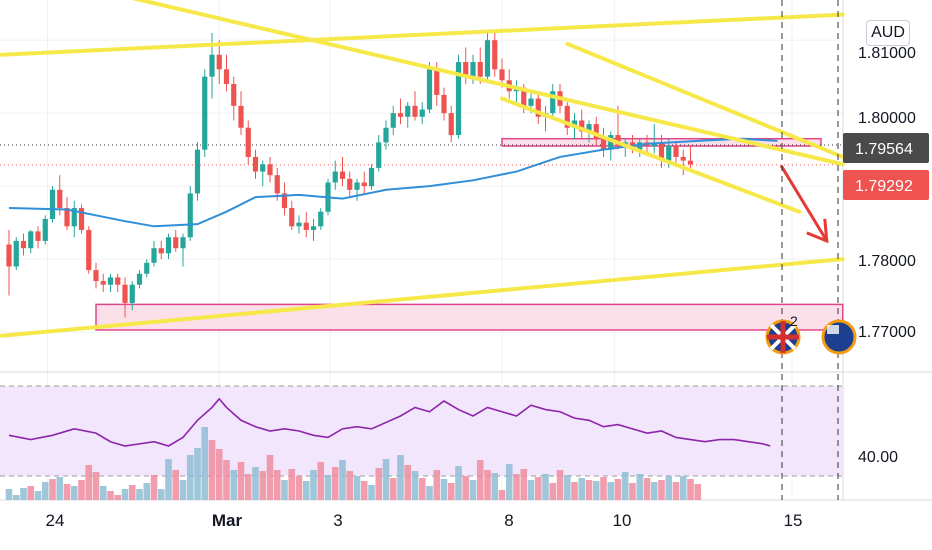 The image size is (932, 550). I want to click on oscillator-tick-label: 40.00, so click(878, 457).